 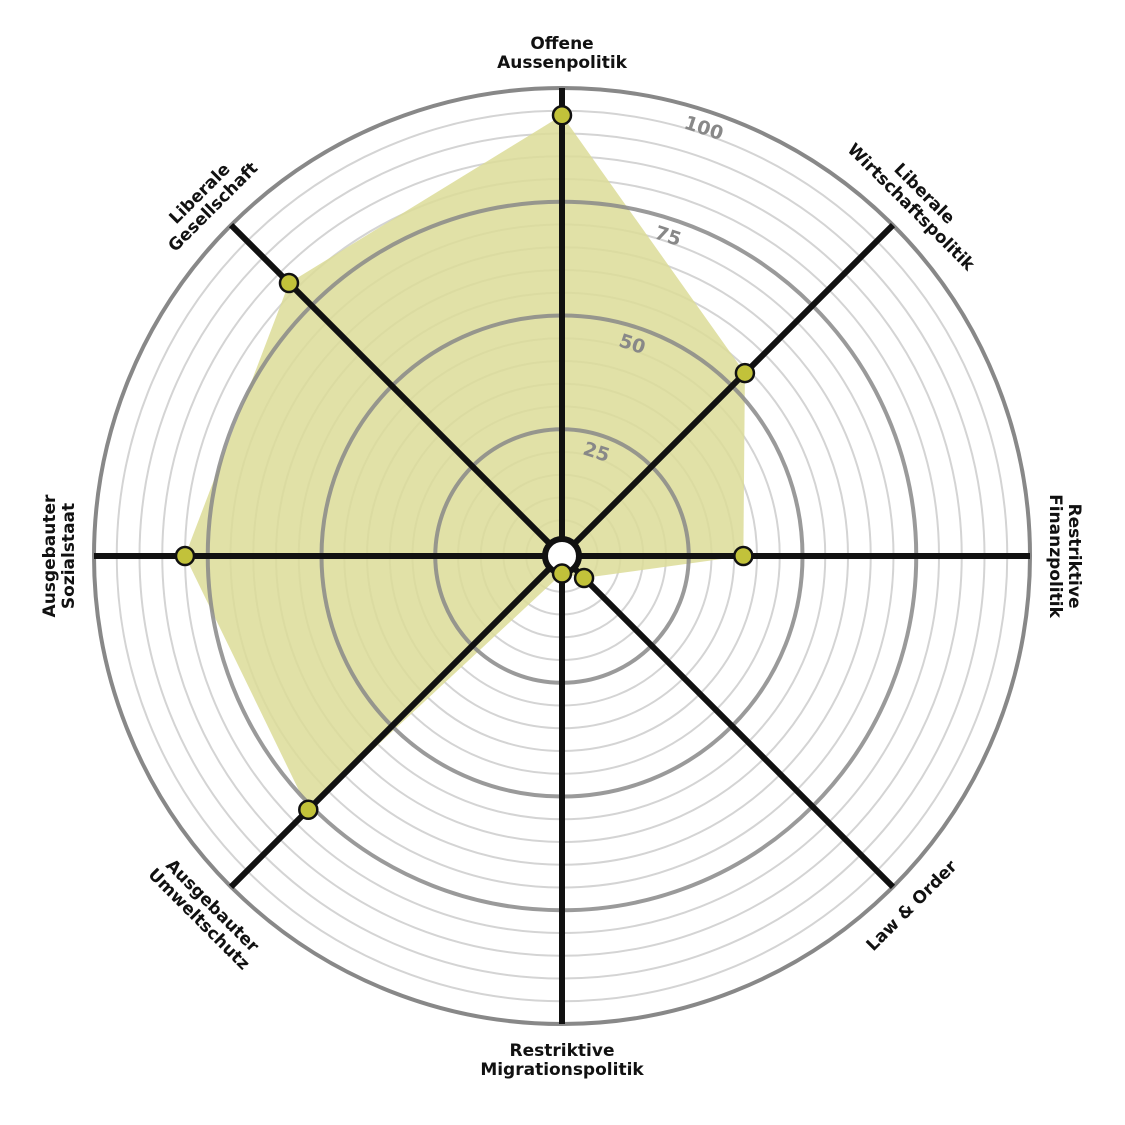 I want to click on axis-label-line: Aussenpolitik, so click(x=562, y=63).